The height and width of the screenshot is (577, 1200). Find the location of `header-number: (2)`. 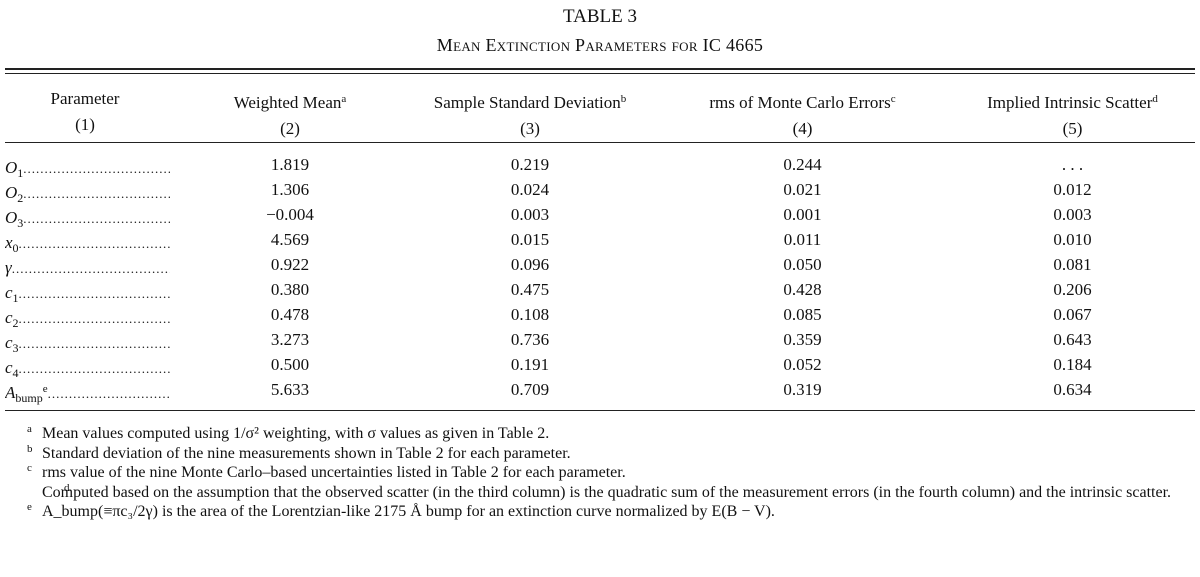

header-number: (2) is located at coordinates (290, 128).